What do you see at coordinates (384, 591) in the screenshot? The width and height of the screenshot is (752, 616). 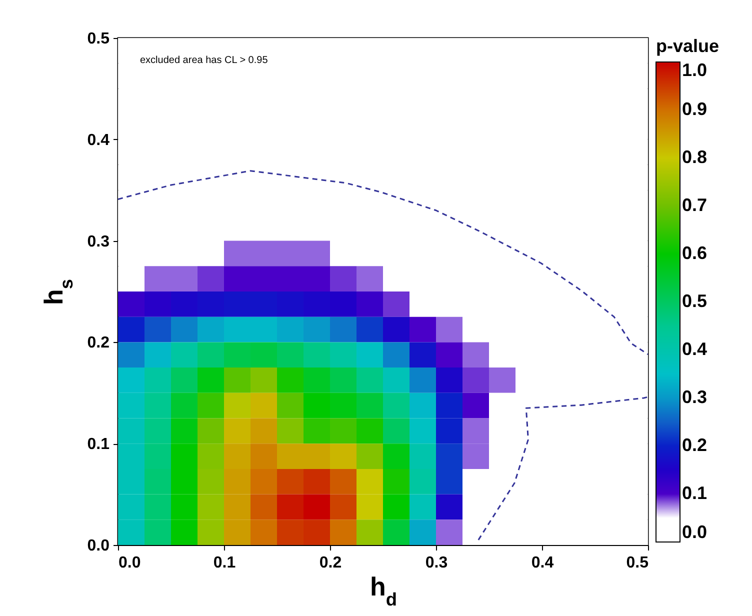 I see `x-axis-title: h$_{d}$` at bounding box center [384, 591].